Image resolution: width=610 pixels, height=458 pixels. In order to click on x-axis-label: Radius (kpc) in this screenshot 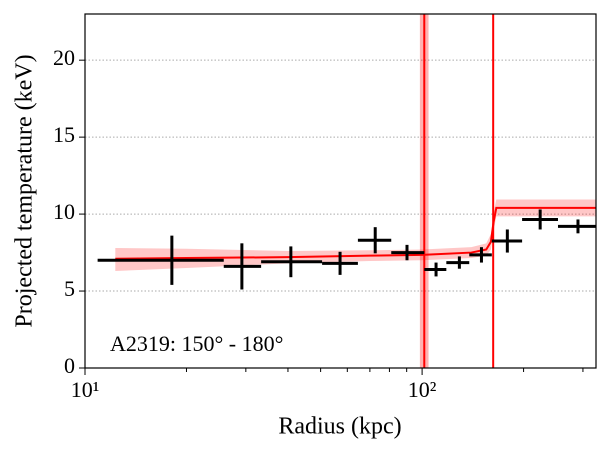, I will do `click(339, 427)`.